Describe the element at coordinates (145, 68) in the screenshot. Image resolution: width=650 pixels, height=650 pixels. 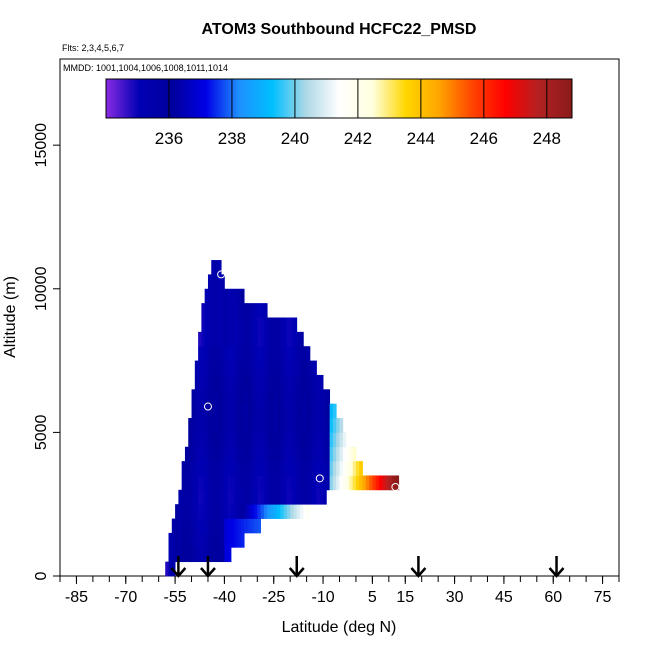
I see `dates-label: MMDD: 1001,1004,1006,1008,1011,1014` at that location.